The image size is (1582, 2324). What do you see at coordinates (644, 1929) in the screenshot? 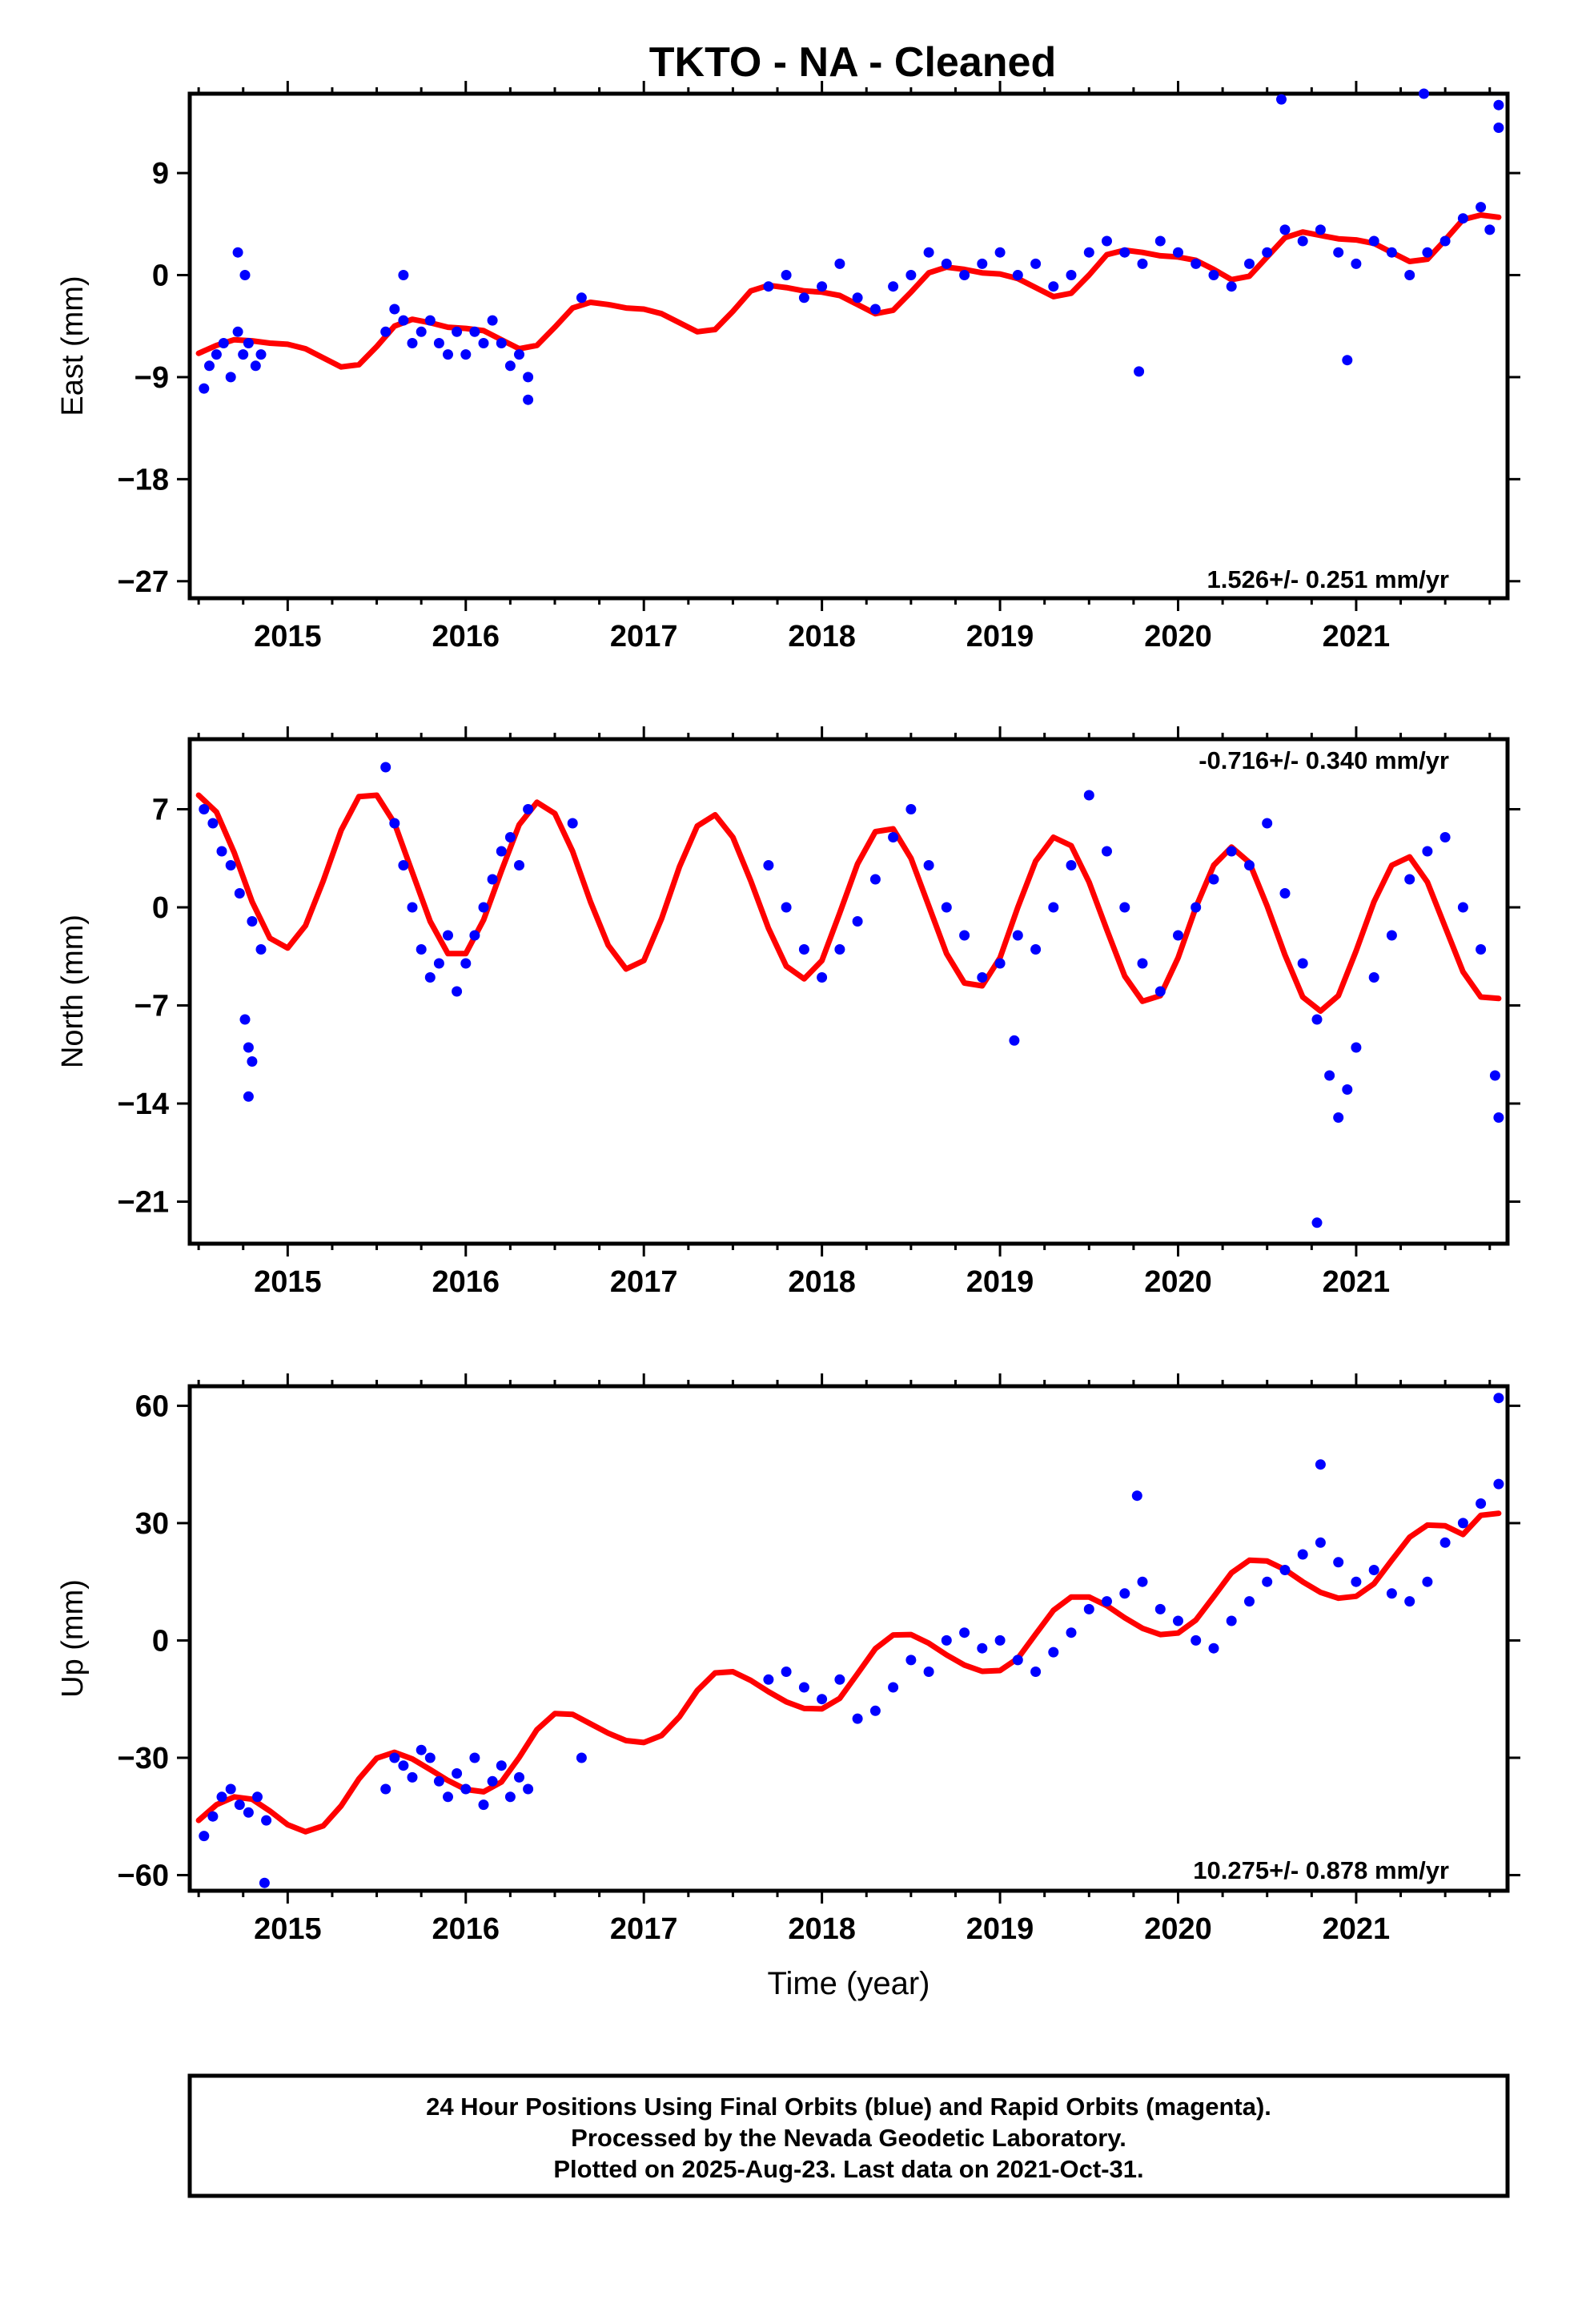
I see `up-x-tick-label: 2017` at bounding box center [644, 1929].